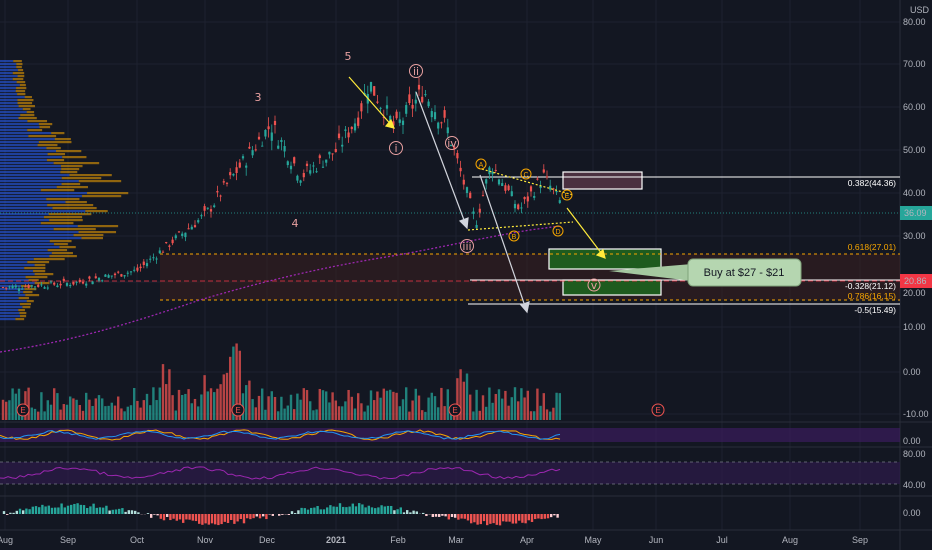 The image size is (932, 550). What do you see at coordinates (455, 410) in the screenshot?
I see `earnings-marker-3: E` at bounding box center [455, 410].